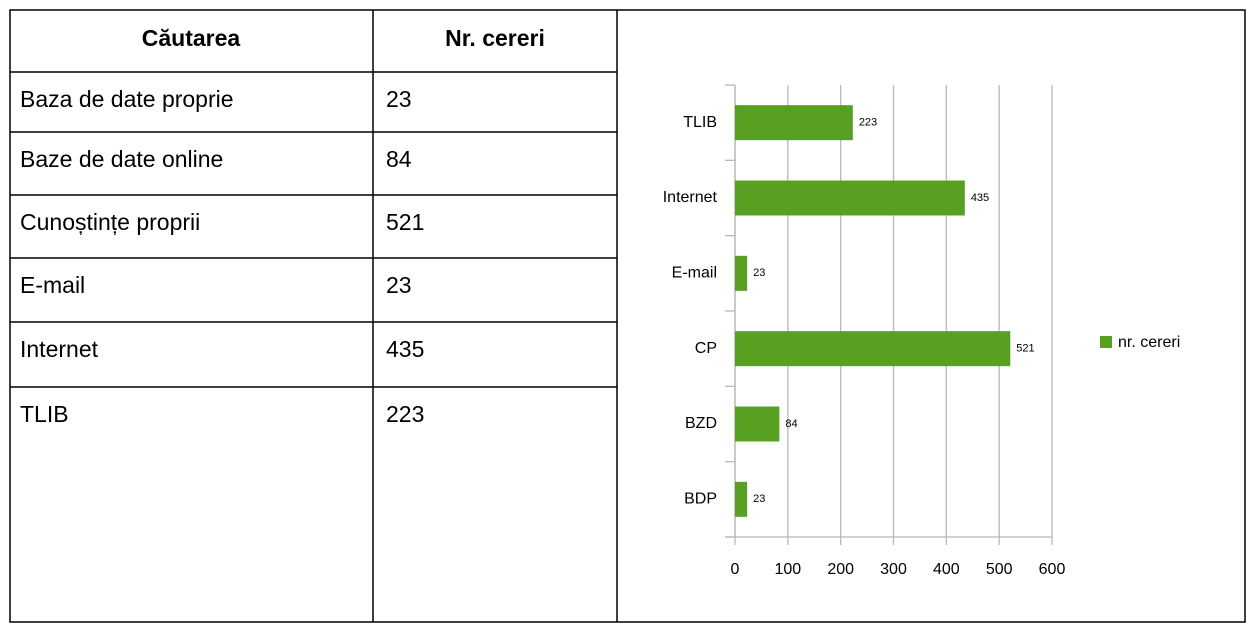 The image size is (1253, 623). What do you see at coordinates (791, 424) in the screenshot?
I see `data-label: 84` at bounding box center [791, 424].